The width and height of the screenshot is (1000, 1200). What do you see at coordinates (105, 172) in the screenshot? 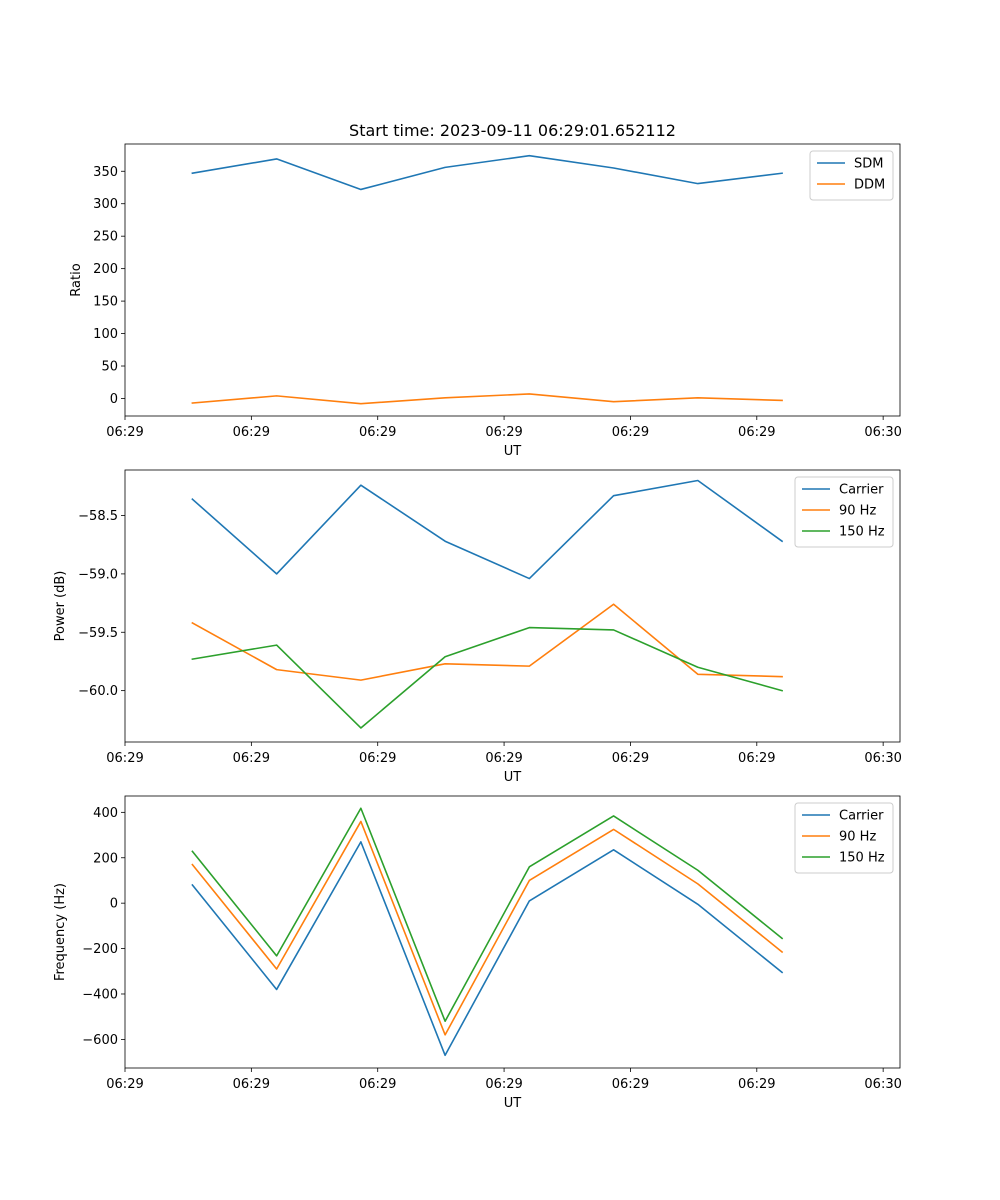
I see `y-tick-label: 350` at bounding box center [105, 172].